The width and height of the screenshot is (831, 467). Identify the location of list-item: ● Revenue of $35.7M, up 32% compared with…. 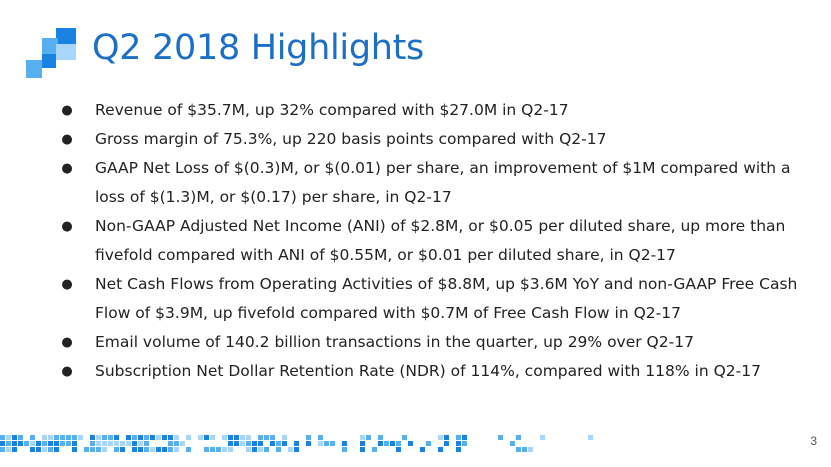
(430, 110).